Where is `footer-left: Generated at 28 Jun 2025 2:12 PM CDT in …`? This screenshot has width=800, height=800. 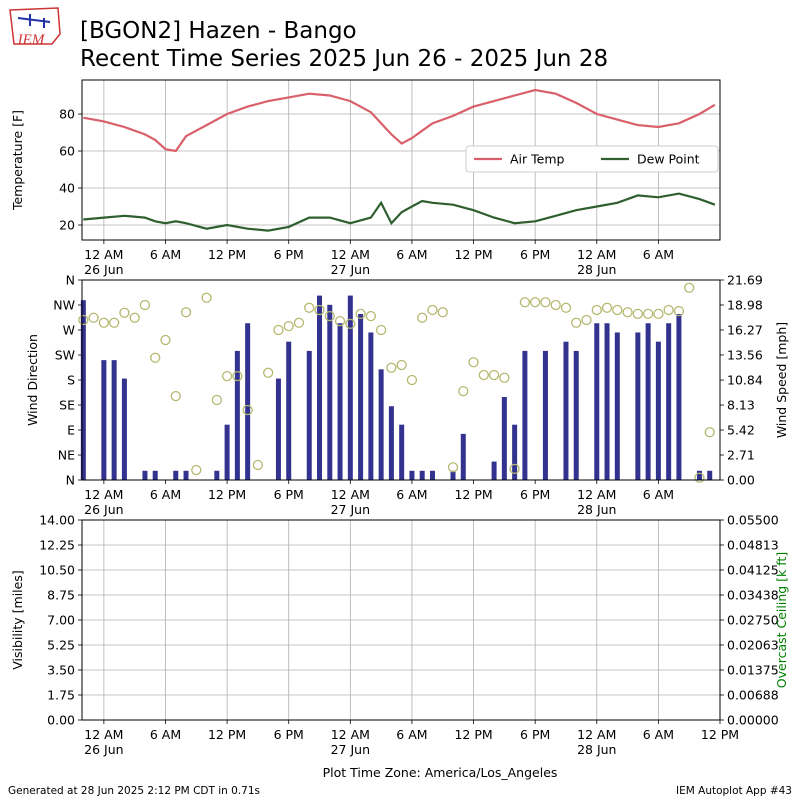 footer-left: Generated at 28 Jun 2025 2:12 PM CDT in … is located at coordinates (134, 791).